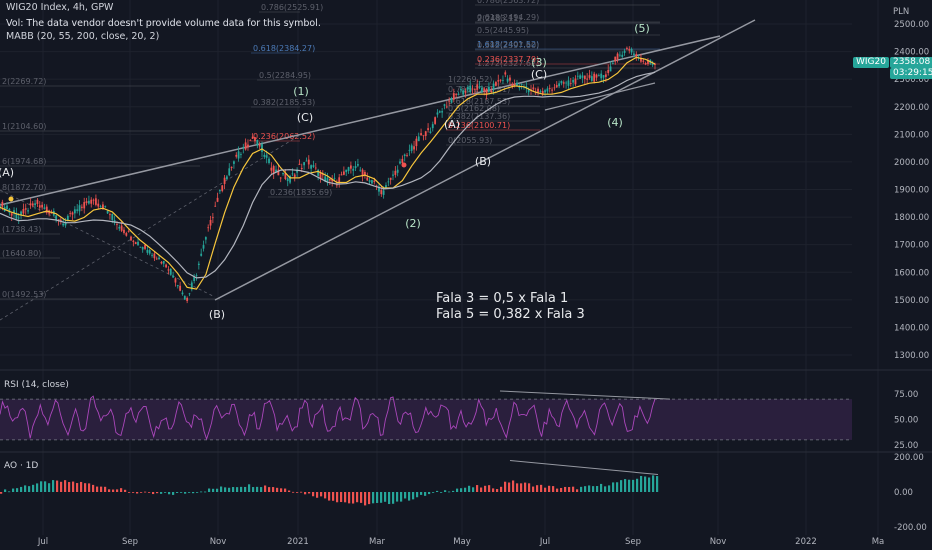 The width and height of the screenshot is (932, 550). Describe the element at coordinates (508, 63) in the screenshot. I see `fib-label: 1.272(2327.62)` at that location.